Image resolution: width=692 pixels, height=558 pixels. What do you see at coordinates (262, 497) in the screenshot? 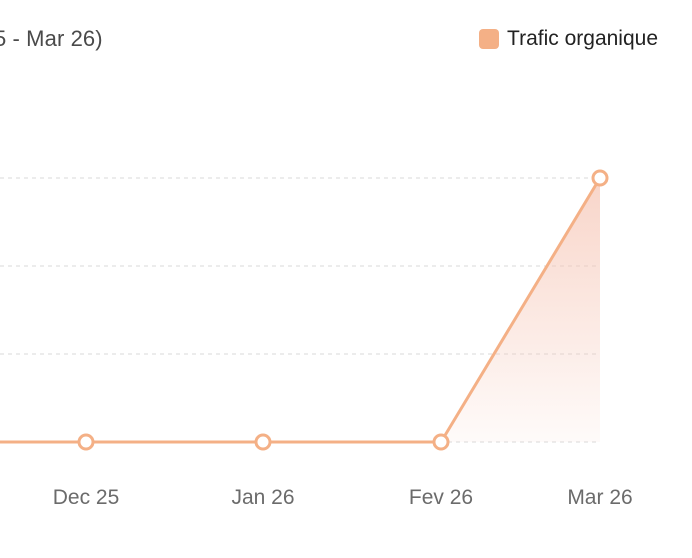
I see `x-tick-label: Jan 26` at bounding box center [262, 497].